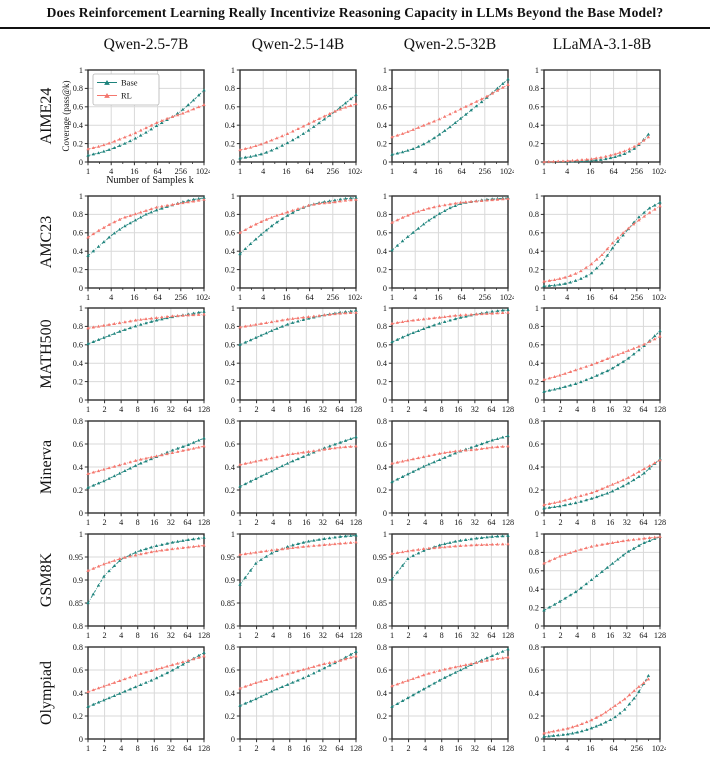  What do you see at coordinates (589, 127) in the screenshot?
I see `panel-aime24-llama-3.1-8b: 1 4 16 64 256 1024 0 0.2 0.4 0.6 0.8 1` at bounding box center [589, 127].